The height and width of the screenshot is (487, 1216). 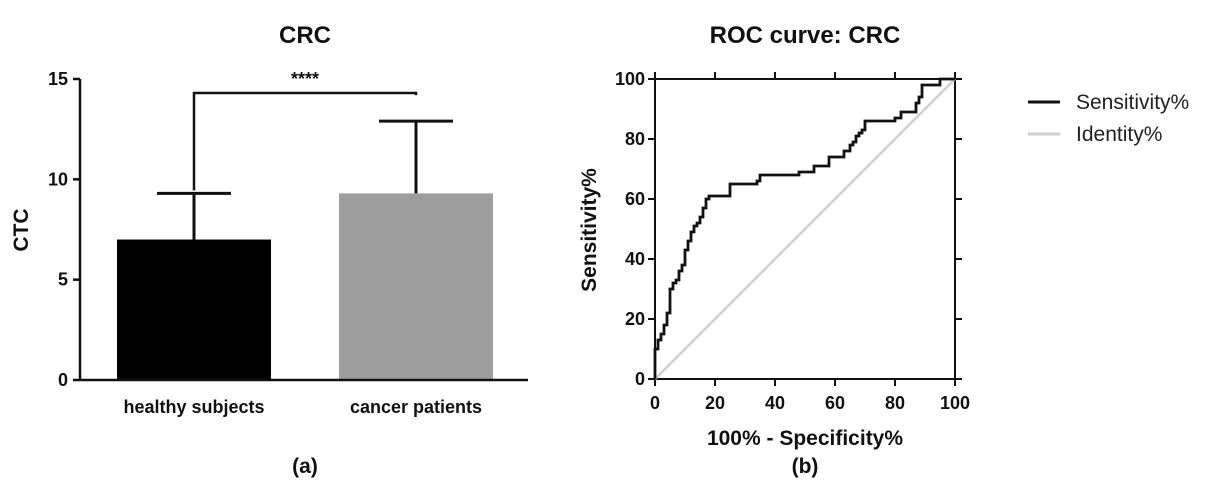 I want to click on roc-y-tick-label: 20, so click(x=635, y=319).